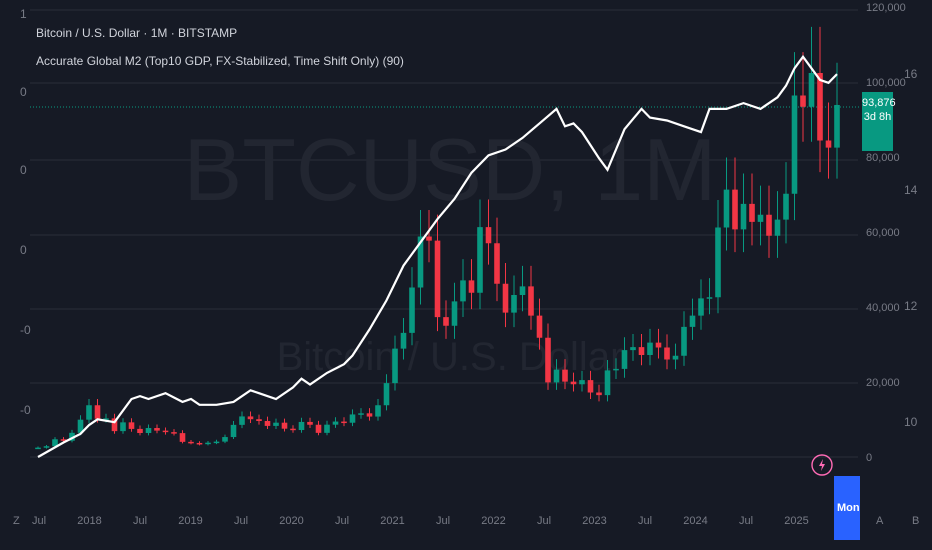 The image size is (932, 550). What do you see at coordinates (886, 8) in the screenshot?
I see `price-tick-label: 120,000` at bounding box center [886, 8].